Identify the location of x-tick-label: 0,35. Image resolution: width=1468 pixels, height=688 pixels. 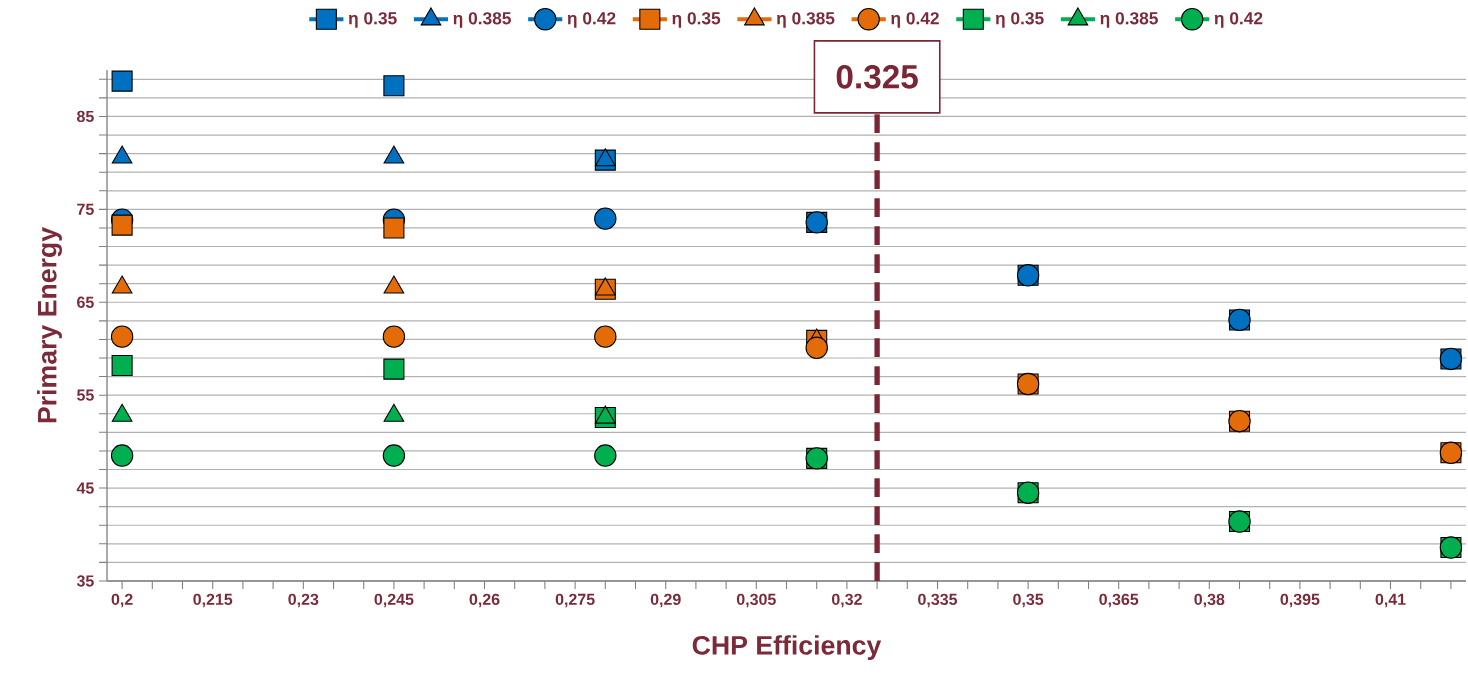
(1028, 600).